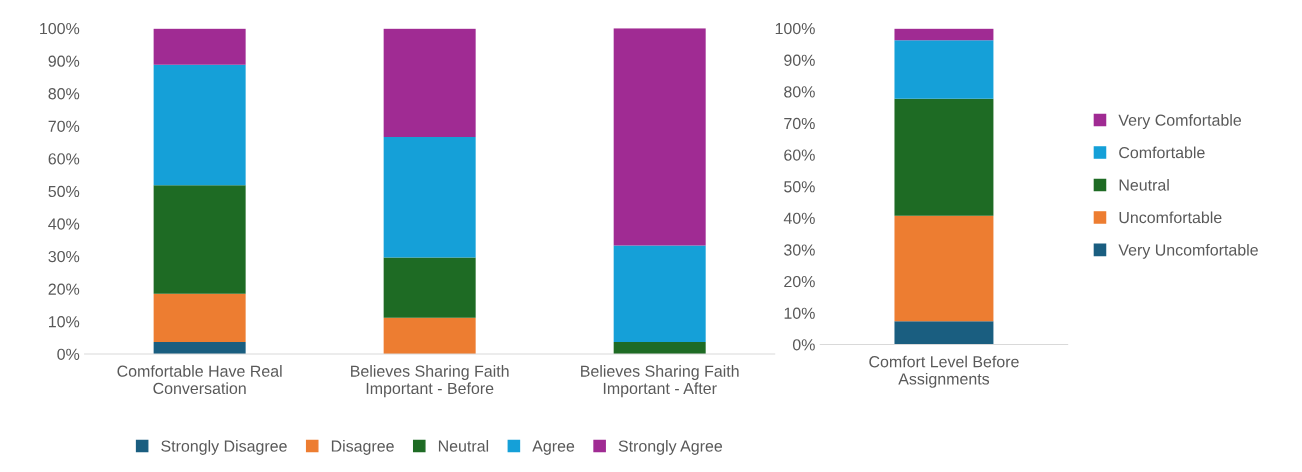  Describe the element at coordinates (660, 381) in the screenshot. I see `x-tick-label: Believes Sharing Faith Important - After` at that location.